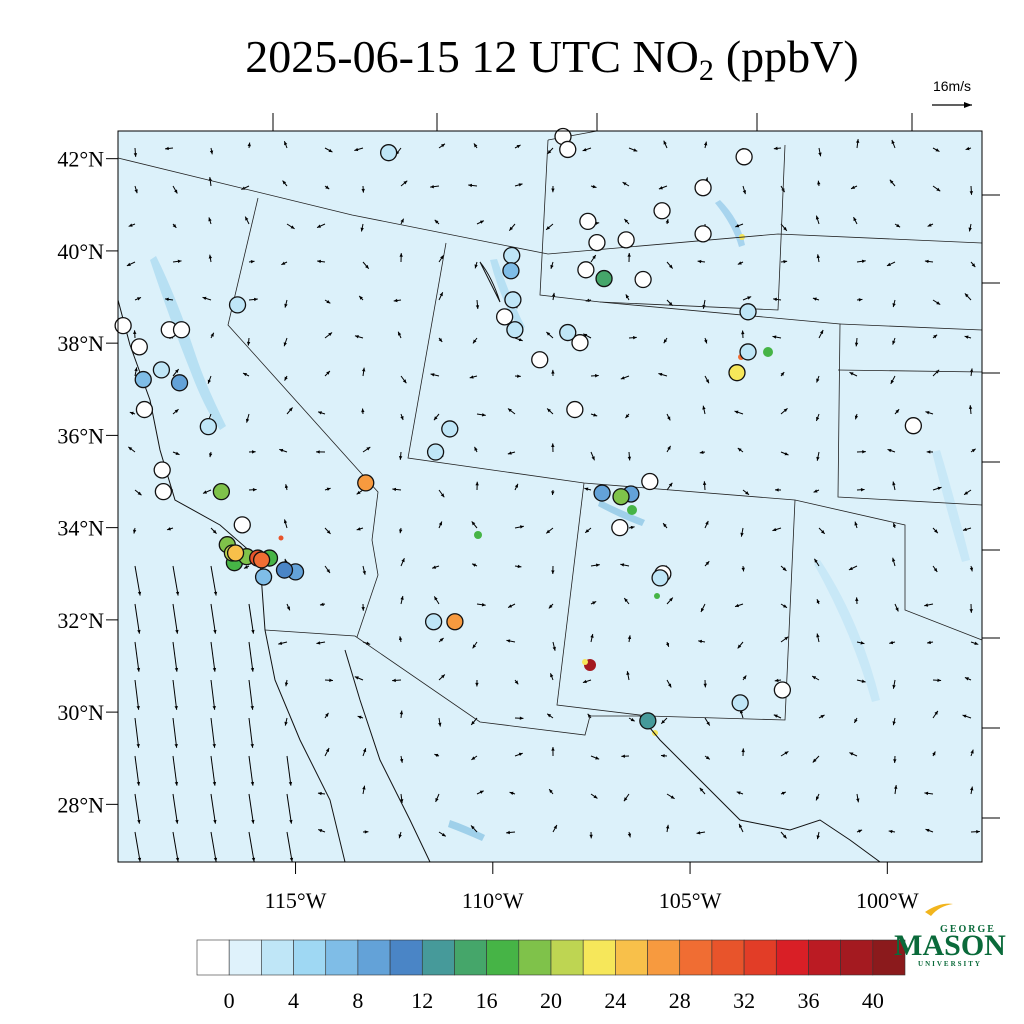 The height and width of the screenshot is (1024, 1024). I want to click on lat-tick-label: 34°N, so click(80, 528).